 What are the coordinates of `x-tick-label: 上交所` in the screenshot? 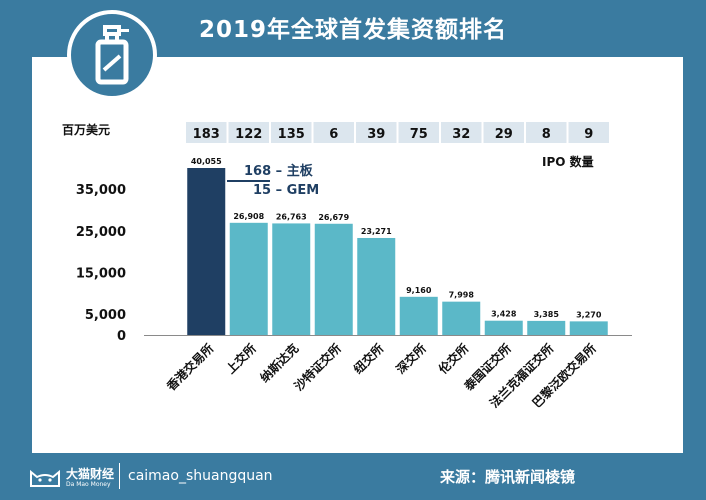 It's located at (241, 359).